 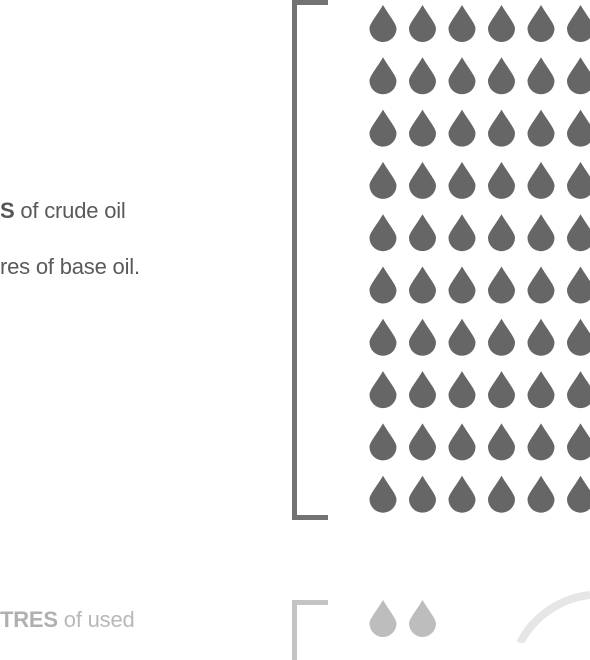 What do you see at coordinates (310, 630) in the screenshot?
I see `used-oil-bracket` at bounding box center [310, 630].